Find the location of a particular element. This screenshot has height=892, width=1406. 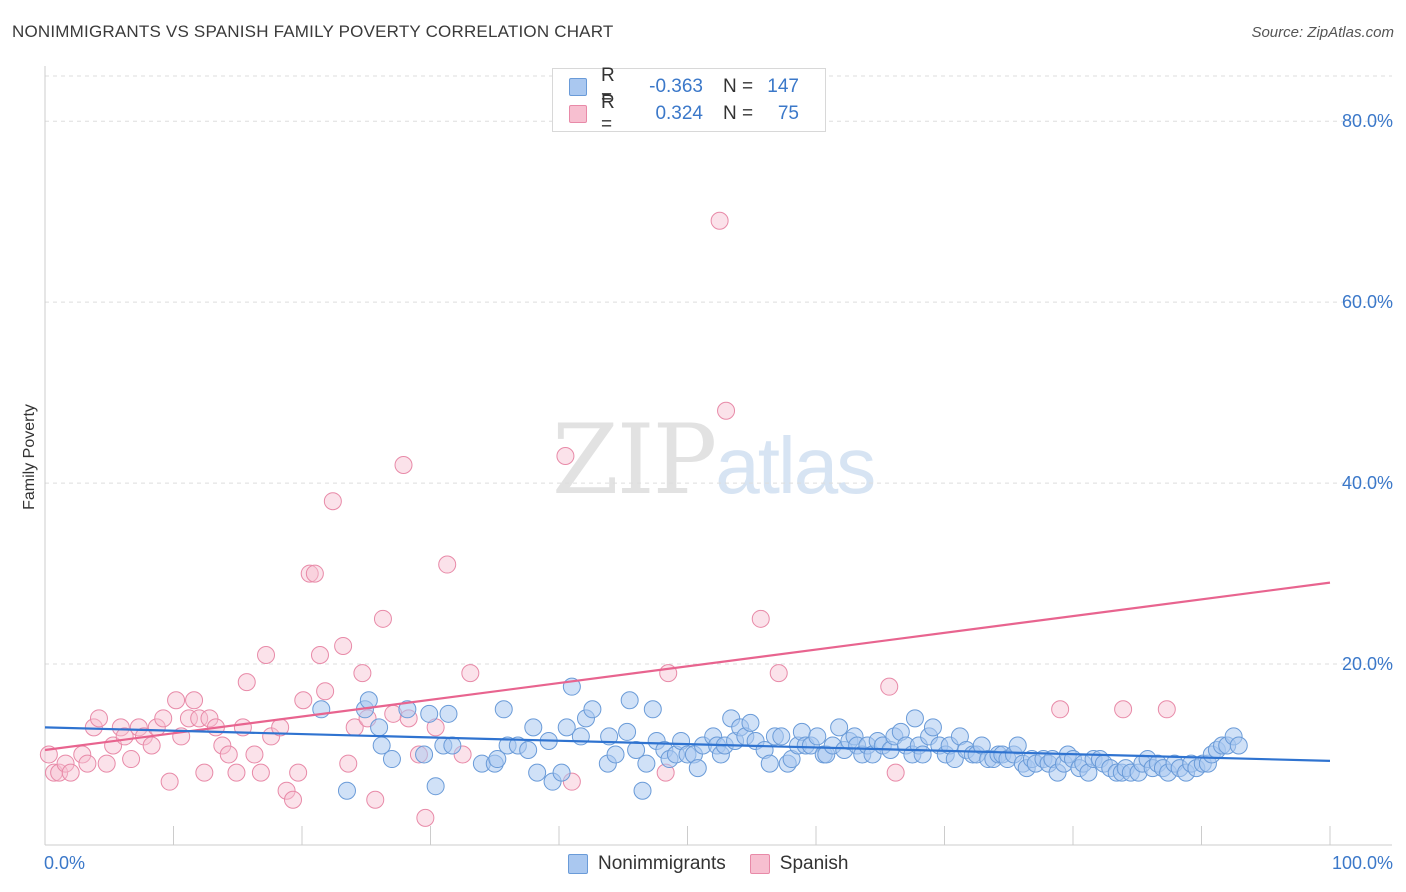

r-value: 0.324 is located at coordinates (679, 113).